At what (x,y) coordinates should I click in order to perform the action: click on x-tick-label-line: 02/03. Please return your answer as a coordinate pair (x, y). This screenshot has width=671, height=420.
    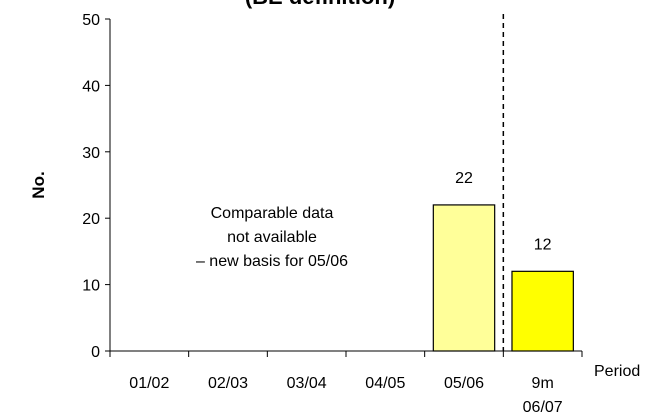
    Looking at the image, I should click on (228, 383).